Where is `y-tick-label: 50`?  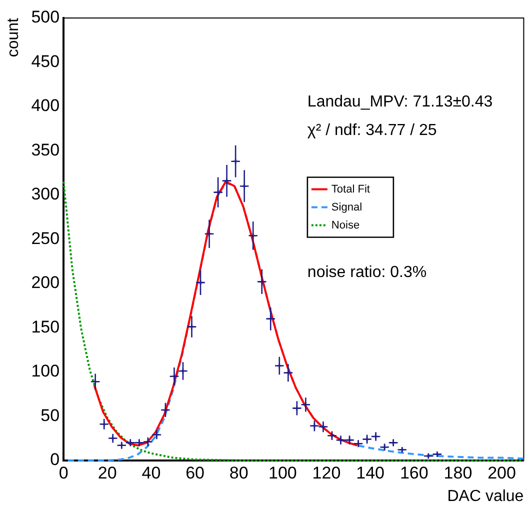 y-tick-label: 50 is located at coordinates (50, 415).